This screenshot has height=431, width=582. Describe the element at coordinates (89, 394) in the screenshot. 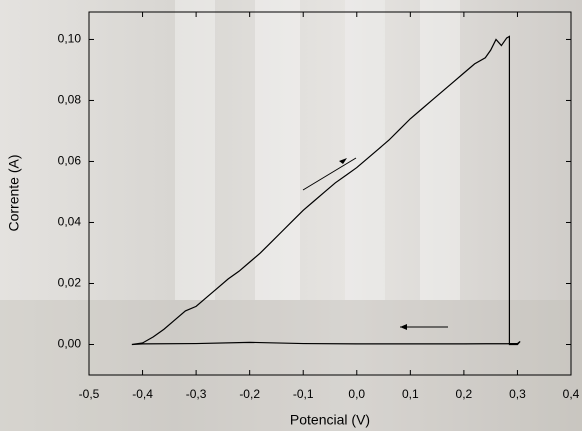

I see `x-tick-label: -0,5` at that location.